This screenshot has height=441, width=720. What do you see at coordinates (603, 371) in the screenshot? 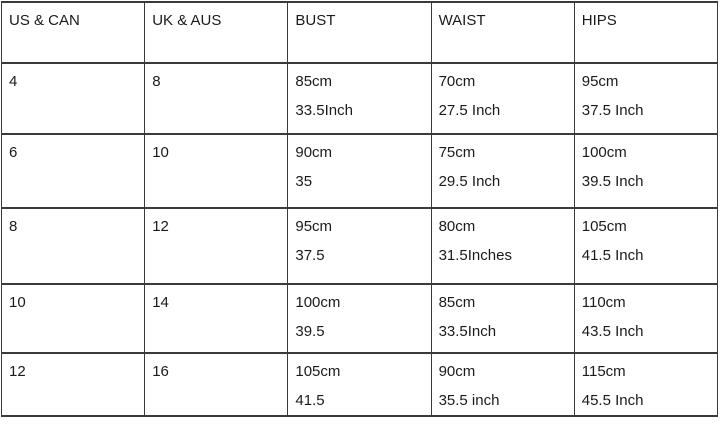
I see `hips-cm-value: 115cm` at bounding box center [603, 371].